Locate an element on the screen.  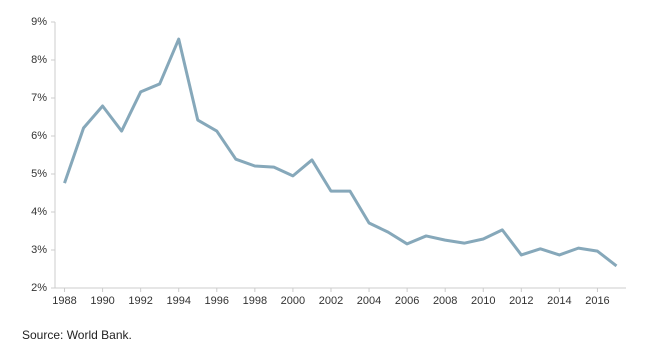
x-tick-label: 1994 is located at coordinates (178, 301).